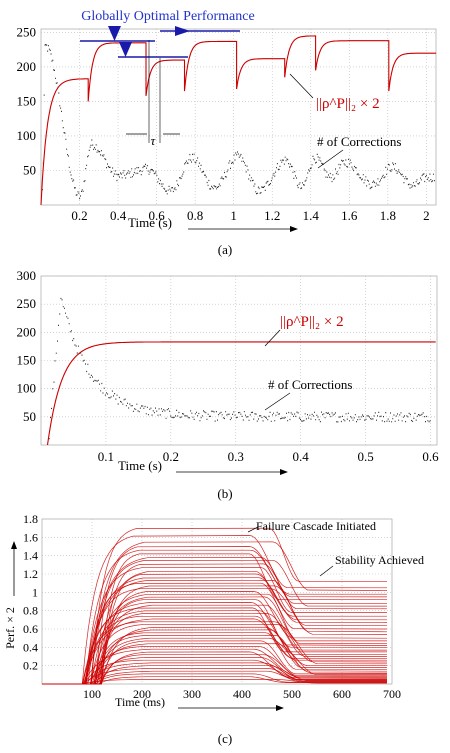 Image resolution: width=450 pixels, height=753 pixels. What do you see at coordinates (92, 694) in the screenshot?
I see `x-tick-label: 100` at bounding box center [92, 694].